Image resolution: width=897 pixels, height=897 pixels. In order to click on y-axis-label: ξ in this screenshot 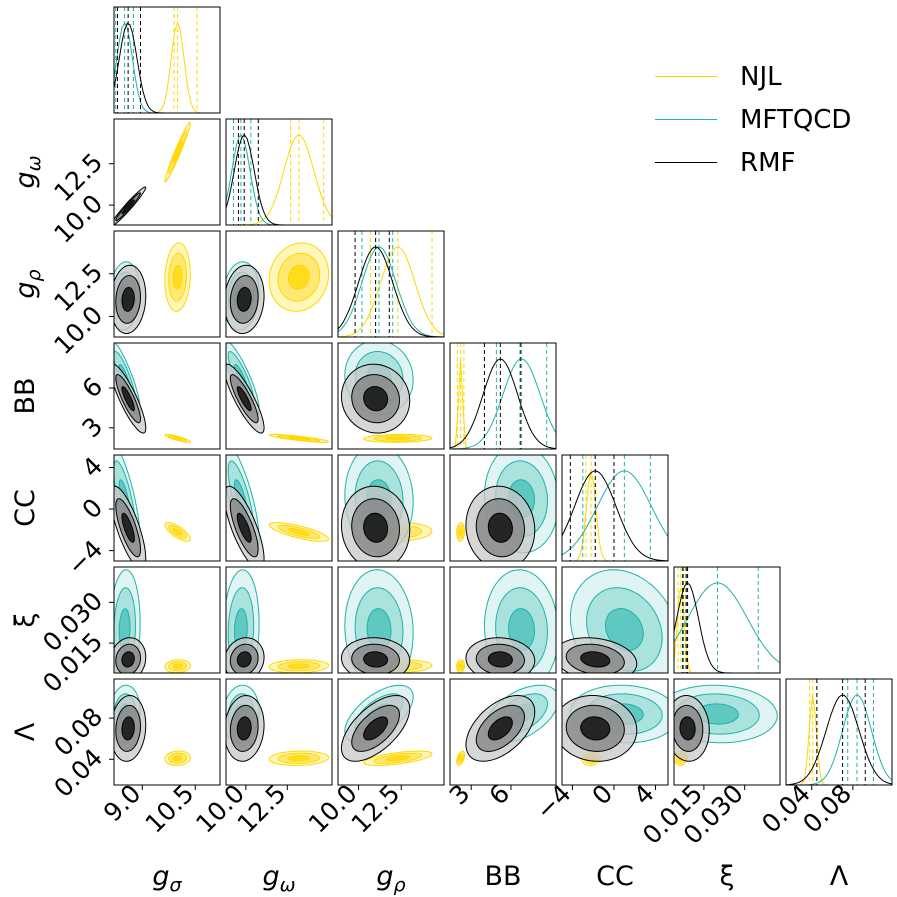, I will do `click(25, 619)`.